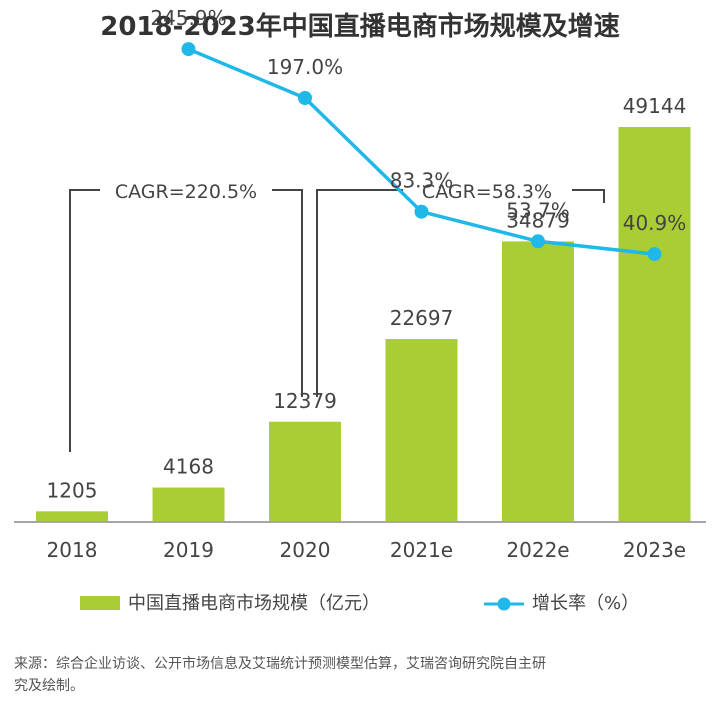 This screenshot has width=721, height=712. I want to click on bar-2022e, so click(538, 381).